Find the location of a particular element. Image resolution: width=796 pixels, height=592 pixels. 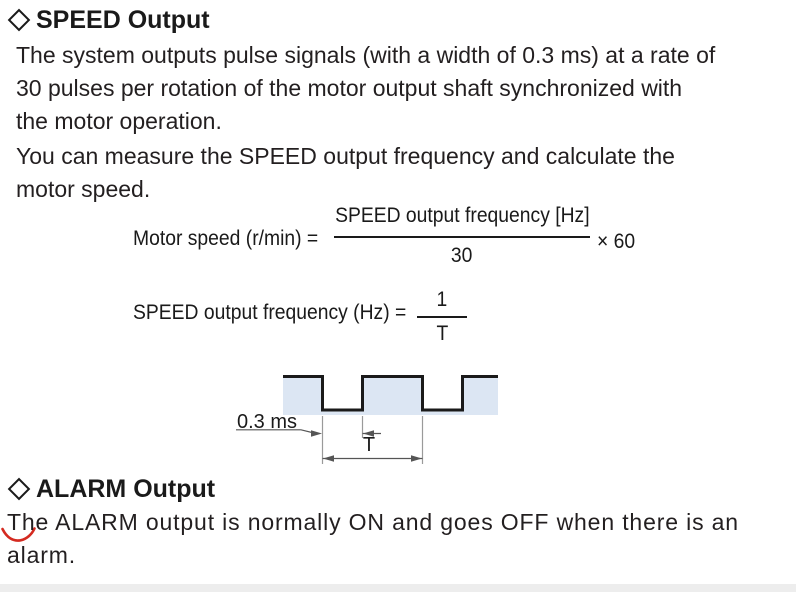

frequency-formula-numerator: 1 is located at coordinates (442, 299).